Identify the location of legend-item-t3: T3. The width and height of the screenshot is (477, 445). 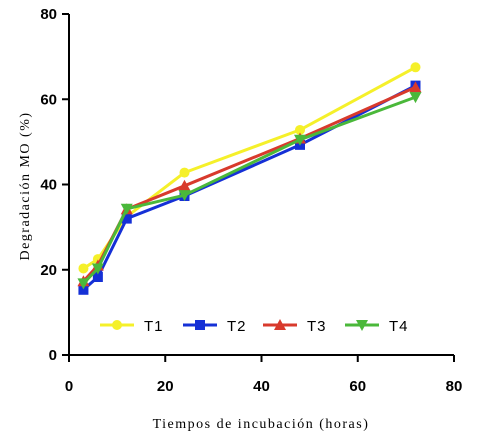
(295, 326).